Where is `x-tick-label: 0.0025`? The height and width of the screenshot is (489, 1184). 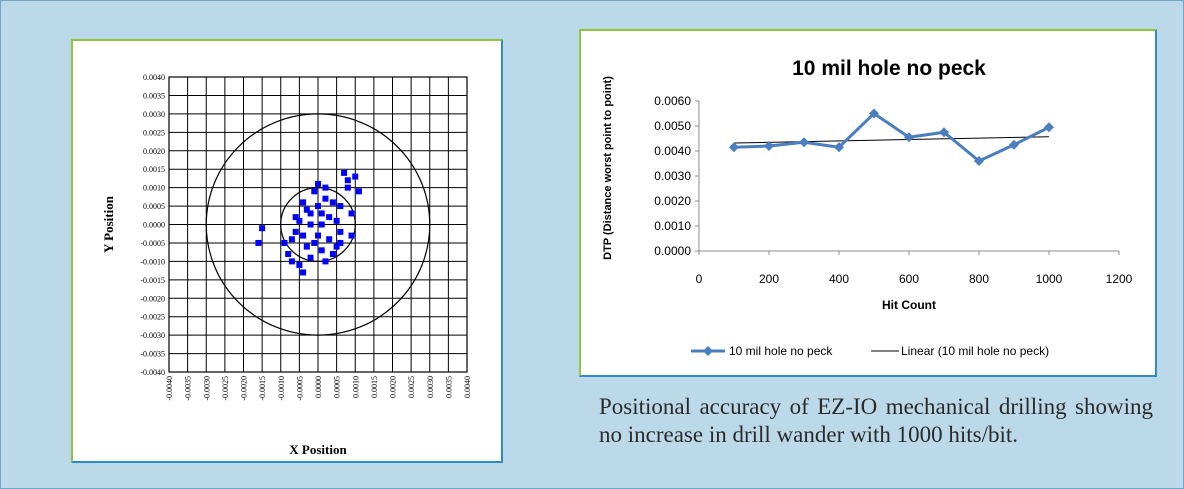
x-tick-label: 0.0025 is located at coordinates (411, 387).